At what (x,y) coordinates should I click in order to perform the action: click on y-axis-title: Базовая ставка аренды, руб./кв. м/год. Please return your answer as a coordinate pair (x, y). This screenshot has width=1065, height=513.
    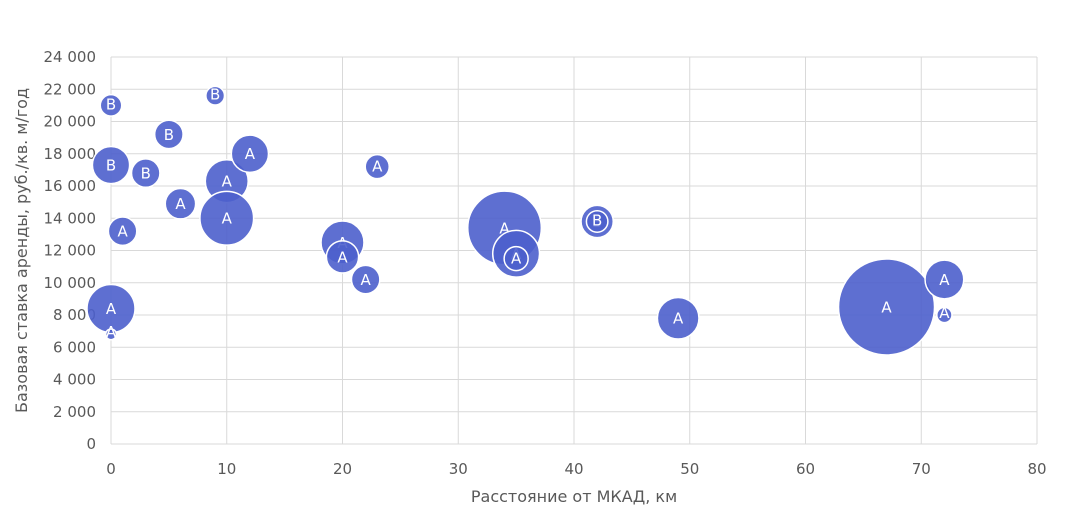
    Looking at the image, I should click on (21, 250).